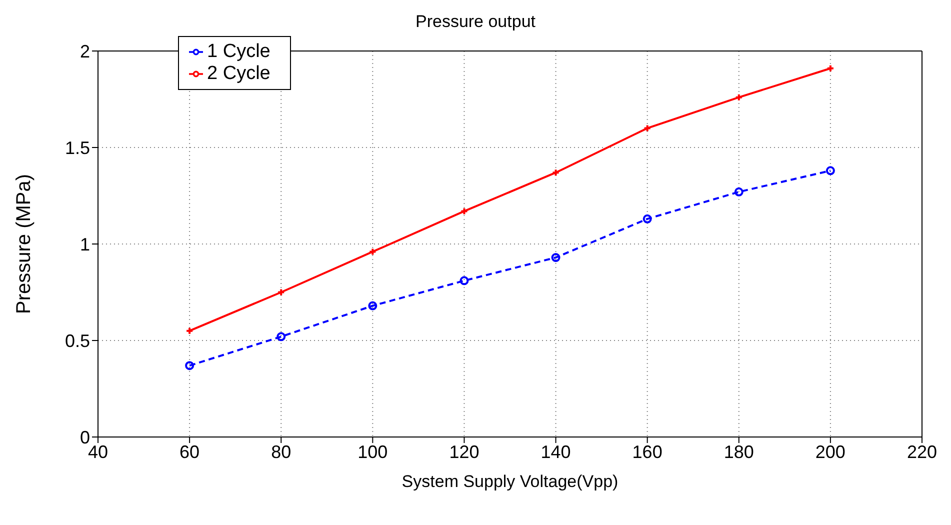 The image size is (951, 525). Describe the element at coordinates (510, 481) in the screenshot. I see `x-axis-title: System Supply Voltage(Vpp)` at that location.